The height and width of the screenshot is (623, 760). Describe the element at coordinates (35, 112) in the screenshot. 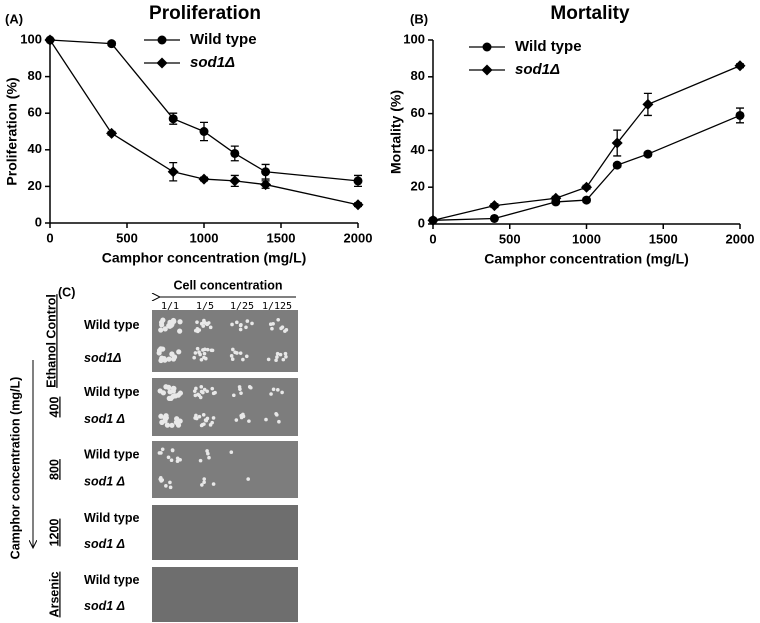

I see `y-tick-label: 60` at that location.